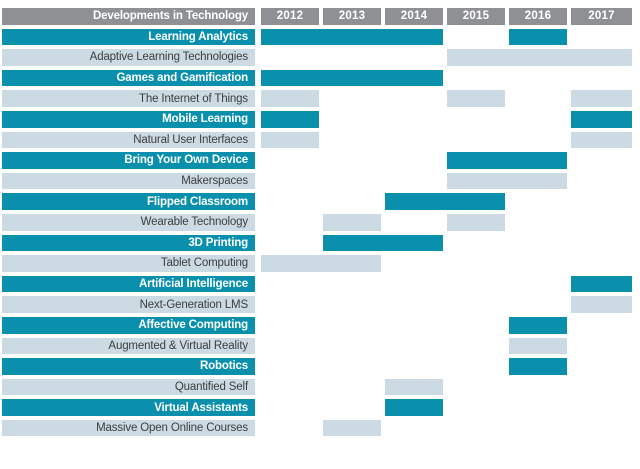 The image size is (640, 469). I want to click on table-row: Affective Computing, so click(321, 325).